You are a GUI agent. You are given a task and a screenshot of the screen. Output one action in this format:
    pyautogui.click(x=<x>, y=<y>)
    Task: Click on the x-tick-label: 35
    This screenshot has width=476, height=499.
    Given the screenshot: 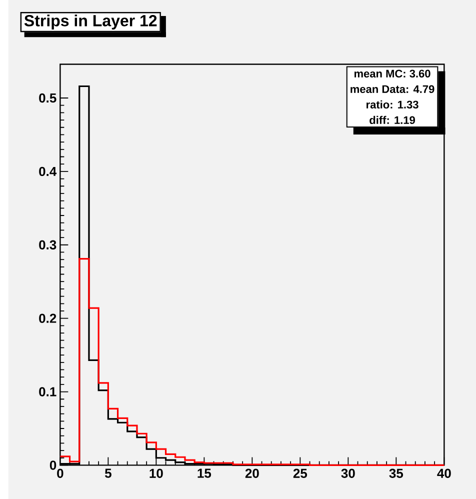 What is the action you would take?
    pyautogui.click(x=396, y=473)
    